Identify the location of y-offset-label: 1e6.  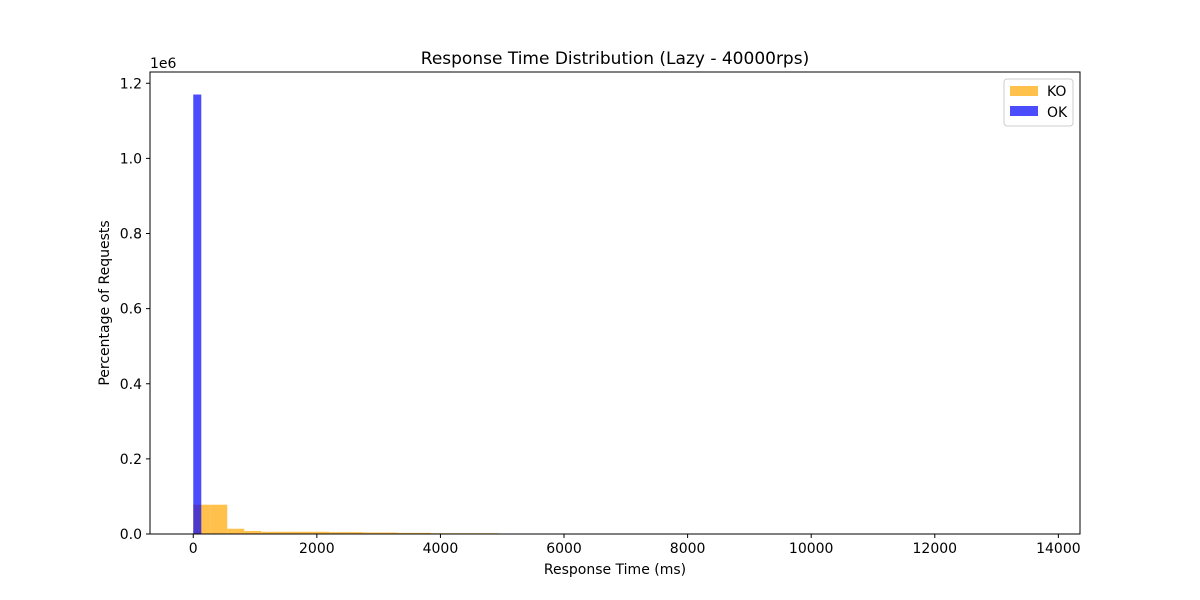
(163, 64).